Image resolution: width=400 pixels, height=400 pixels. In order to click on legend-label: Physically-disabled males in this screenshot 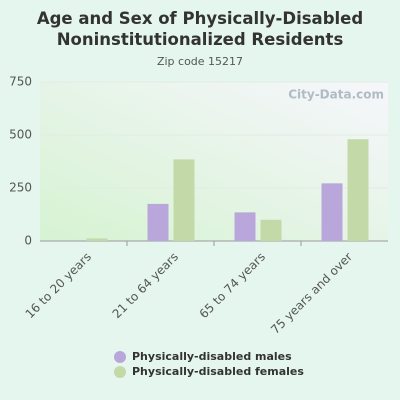, I will do `click(212, 356)`.